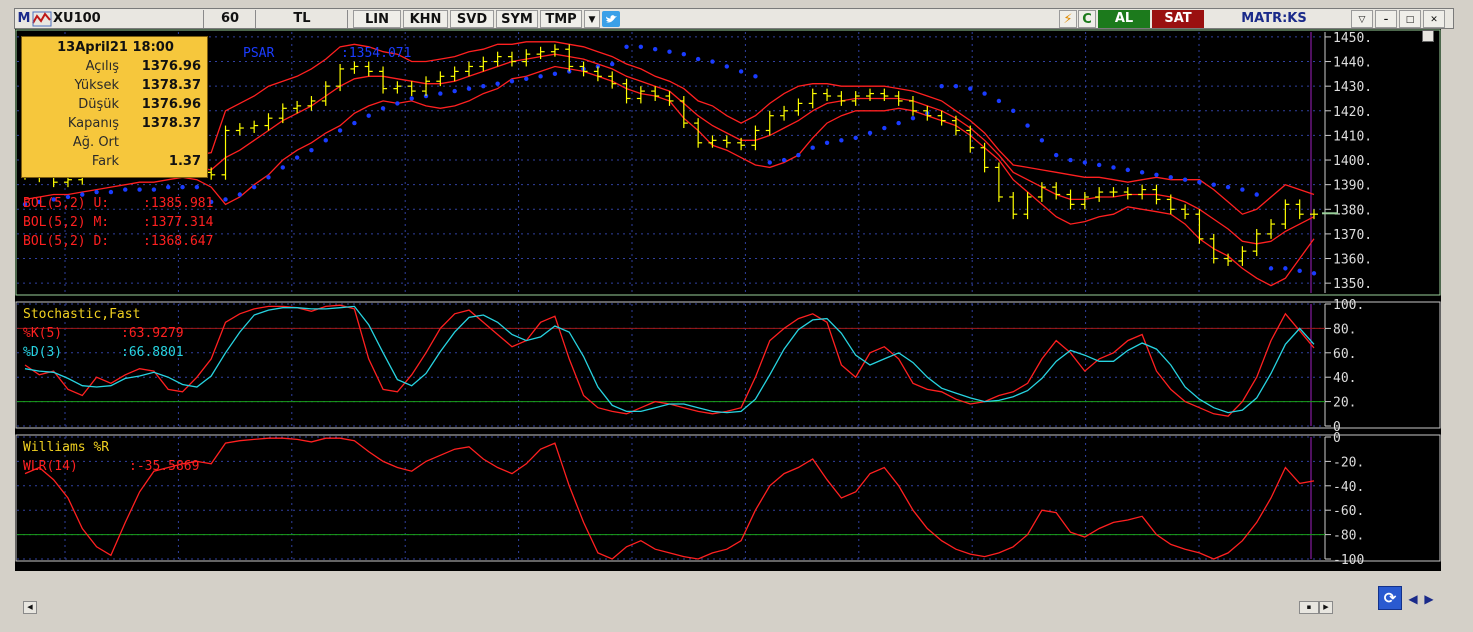  I want to click on khn-button: KHN, so click(425, 19).